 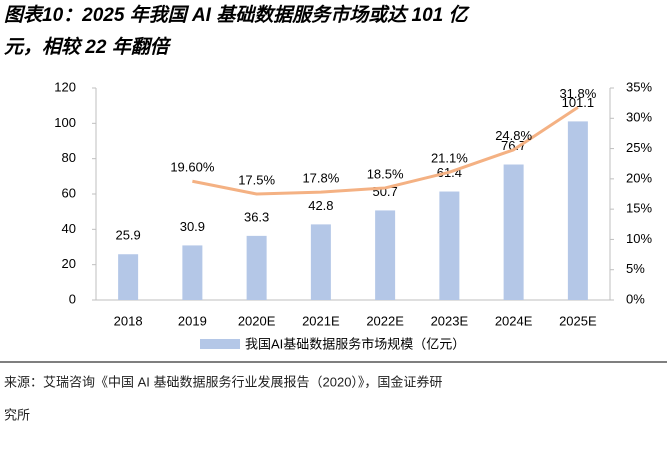 I want to click on x-tick-label: 2018, so click(x=128, y=320).